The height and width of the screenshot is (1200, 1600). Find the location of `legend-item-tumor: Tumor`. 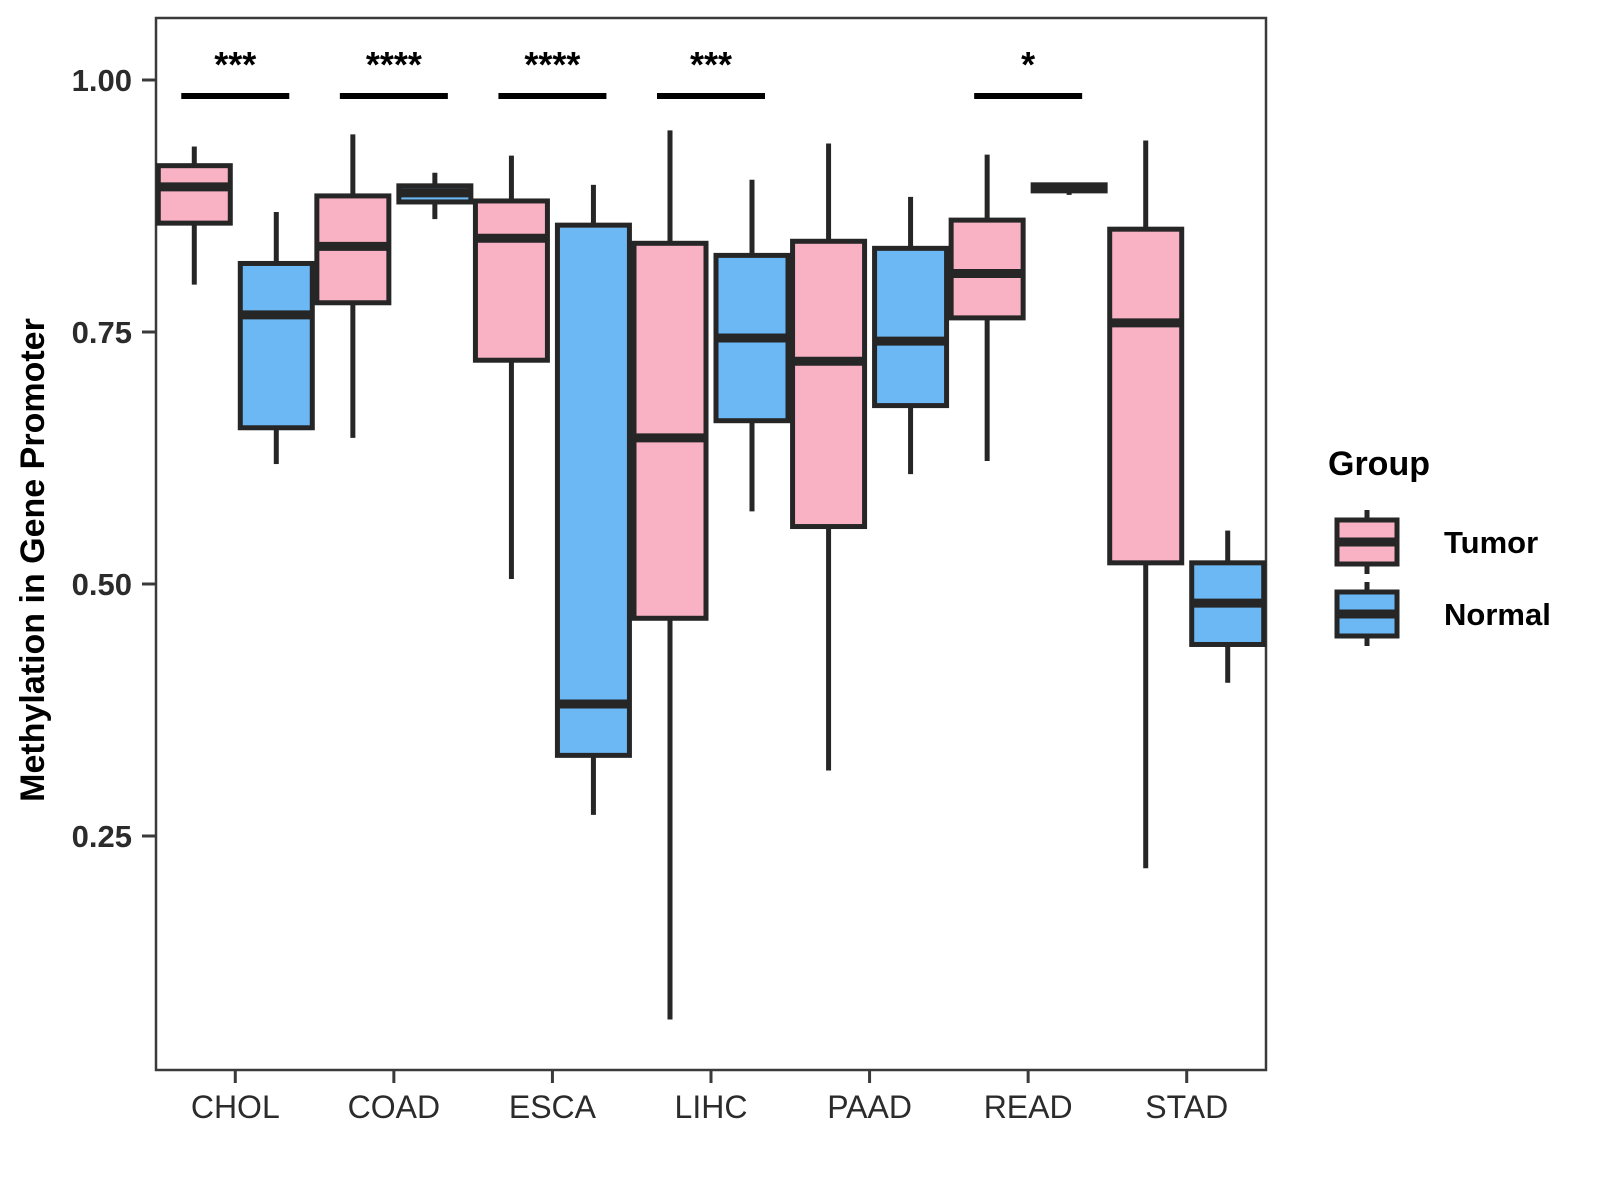

legend-item-tumor: Tumor is located at coordinates (1436, 542).